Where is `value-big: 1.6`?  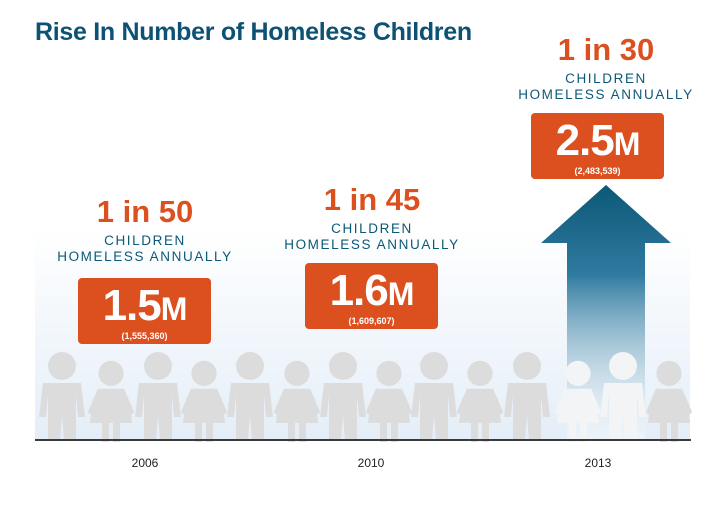 value-big: 1.6 is located at coordinates (359, 290).